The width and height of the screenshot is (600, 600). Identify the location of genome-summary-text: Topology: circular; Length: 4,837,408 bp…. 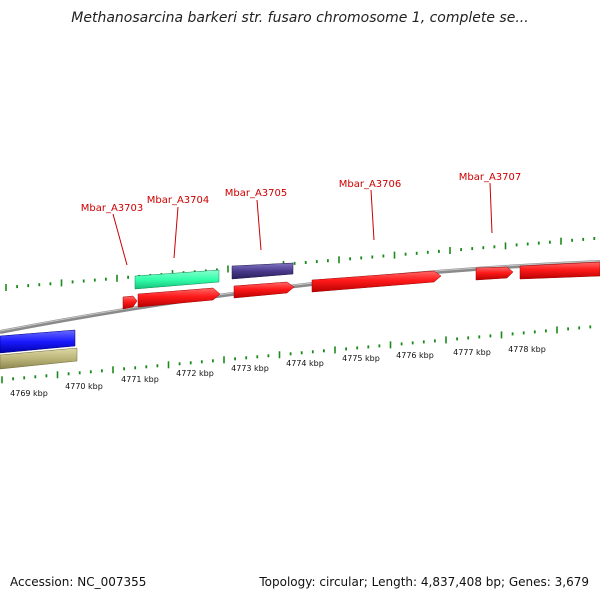
(424, 582).